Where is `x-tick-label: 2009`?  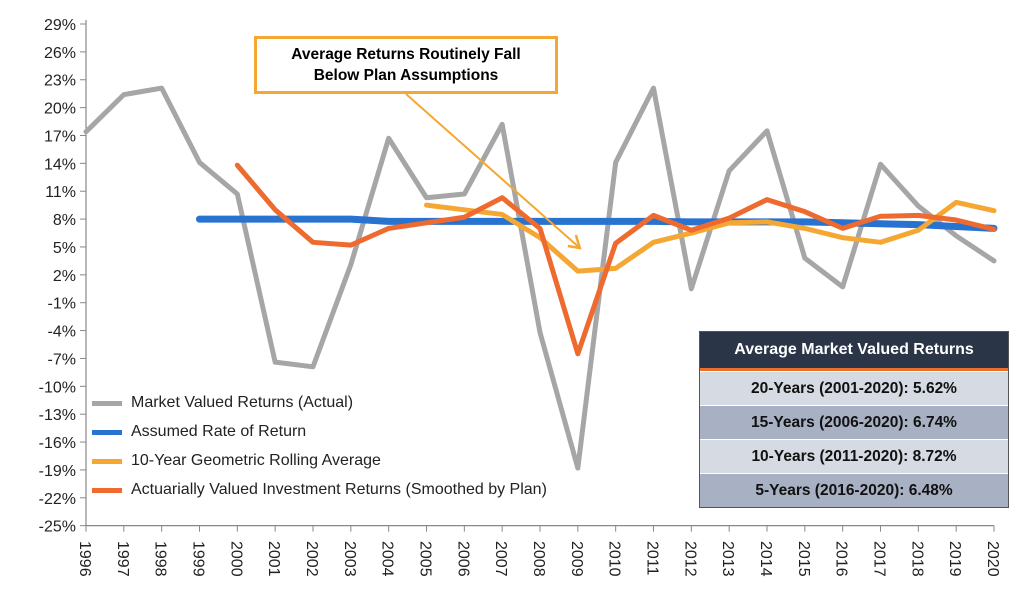
x-tick-label: 2009 is located at coordinates (576, 559).